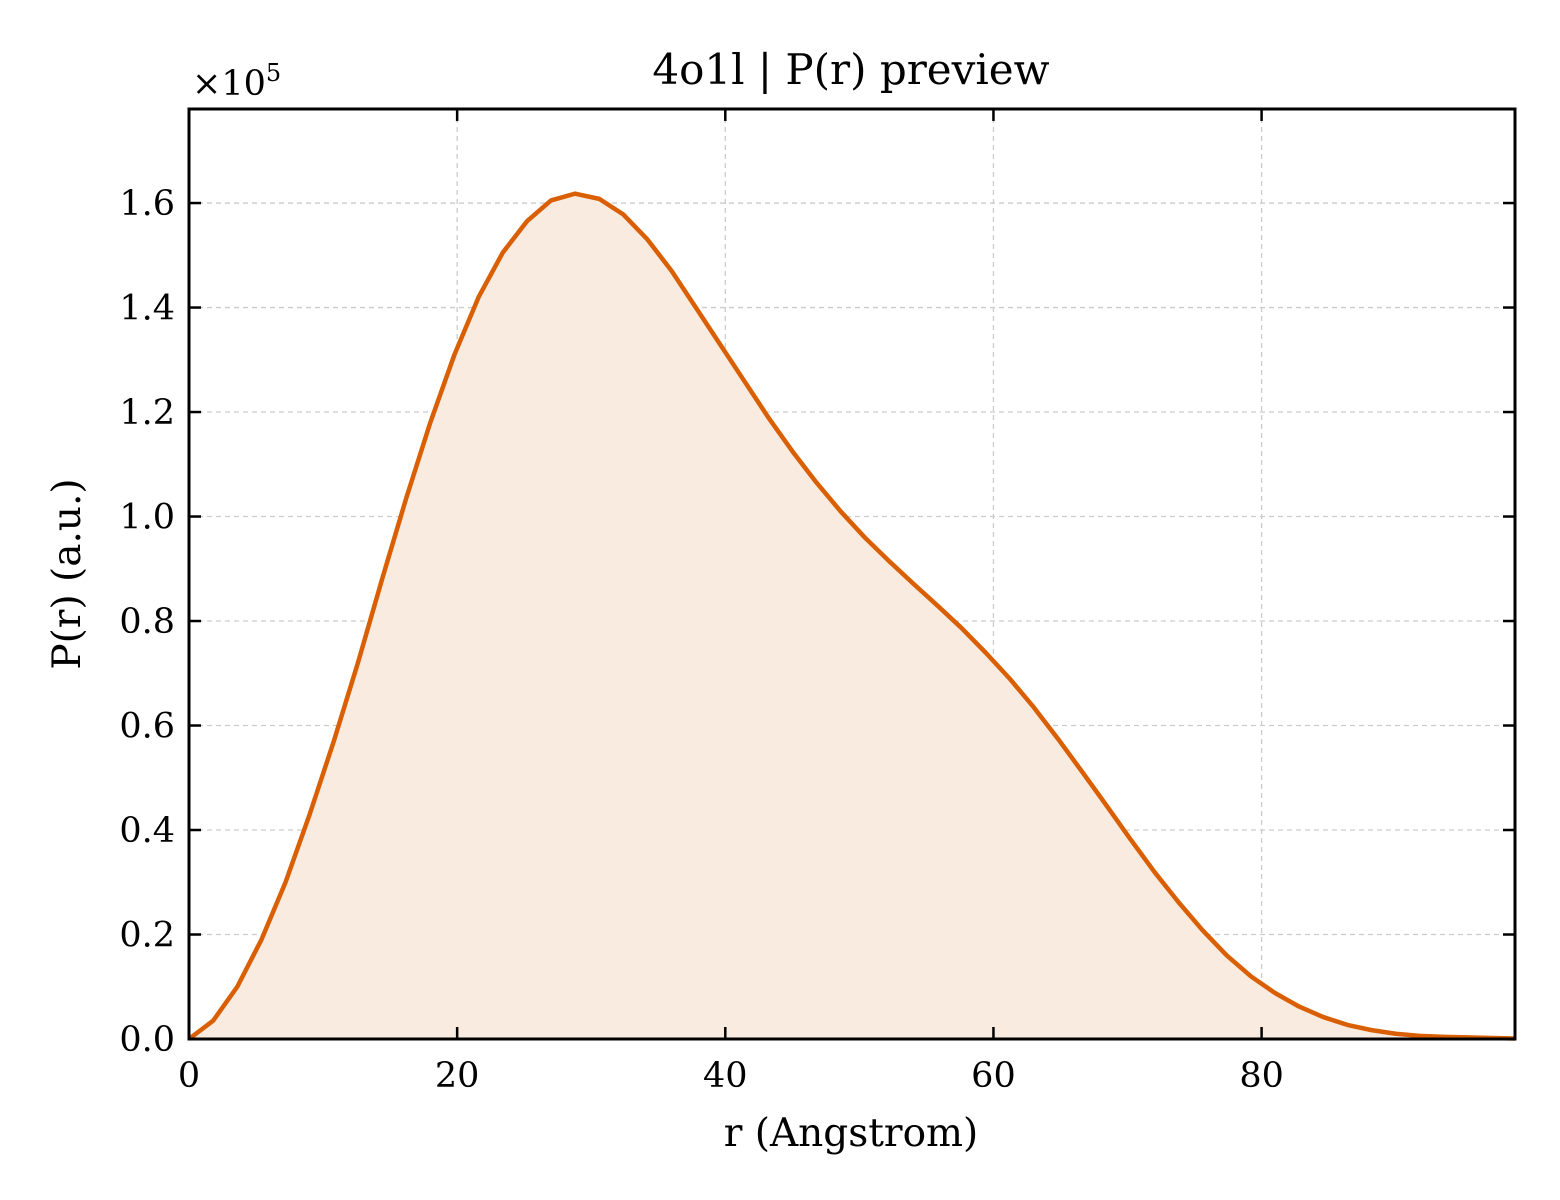 This screenshot has width=1560, height=1200. Describe the element at coordinates (147, 518) in the screenshot. I see `y-tick-label: 1.0` at that location.